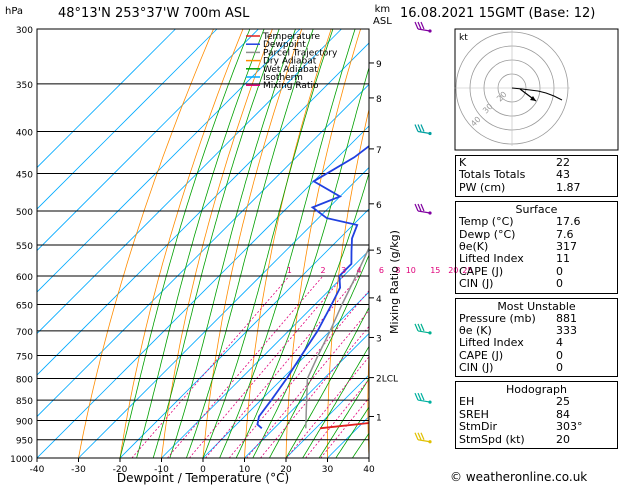  I want to click on hodograph-arrowhead, so click(533, 98).